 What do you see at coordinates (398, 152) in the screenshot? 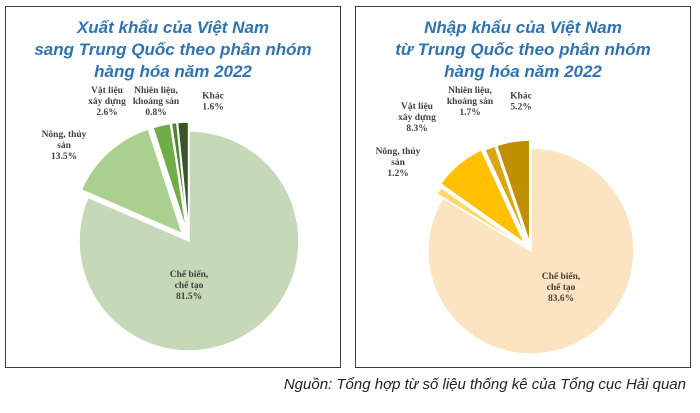
I see `import-label-line-nong-thuy-san: Nông, thủy` at bounding box center [398, 152].